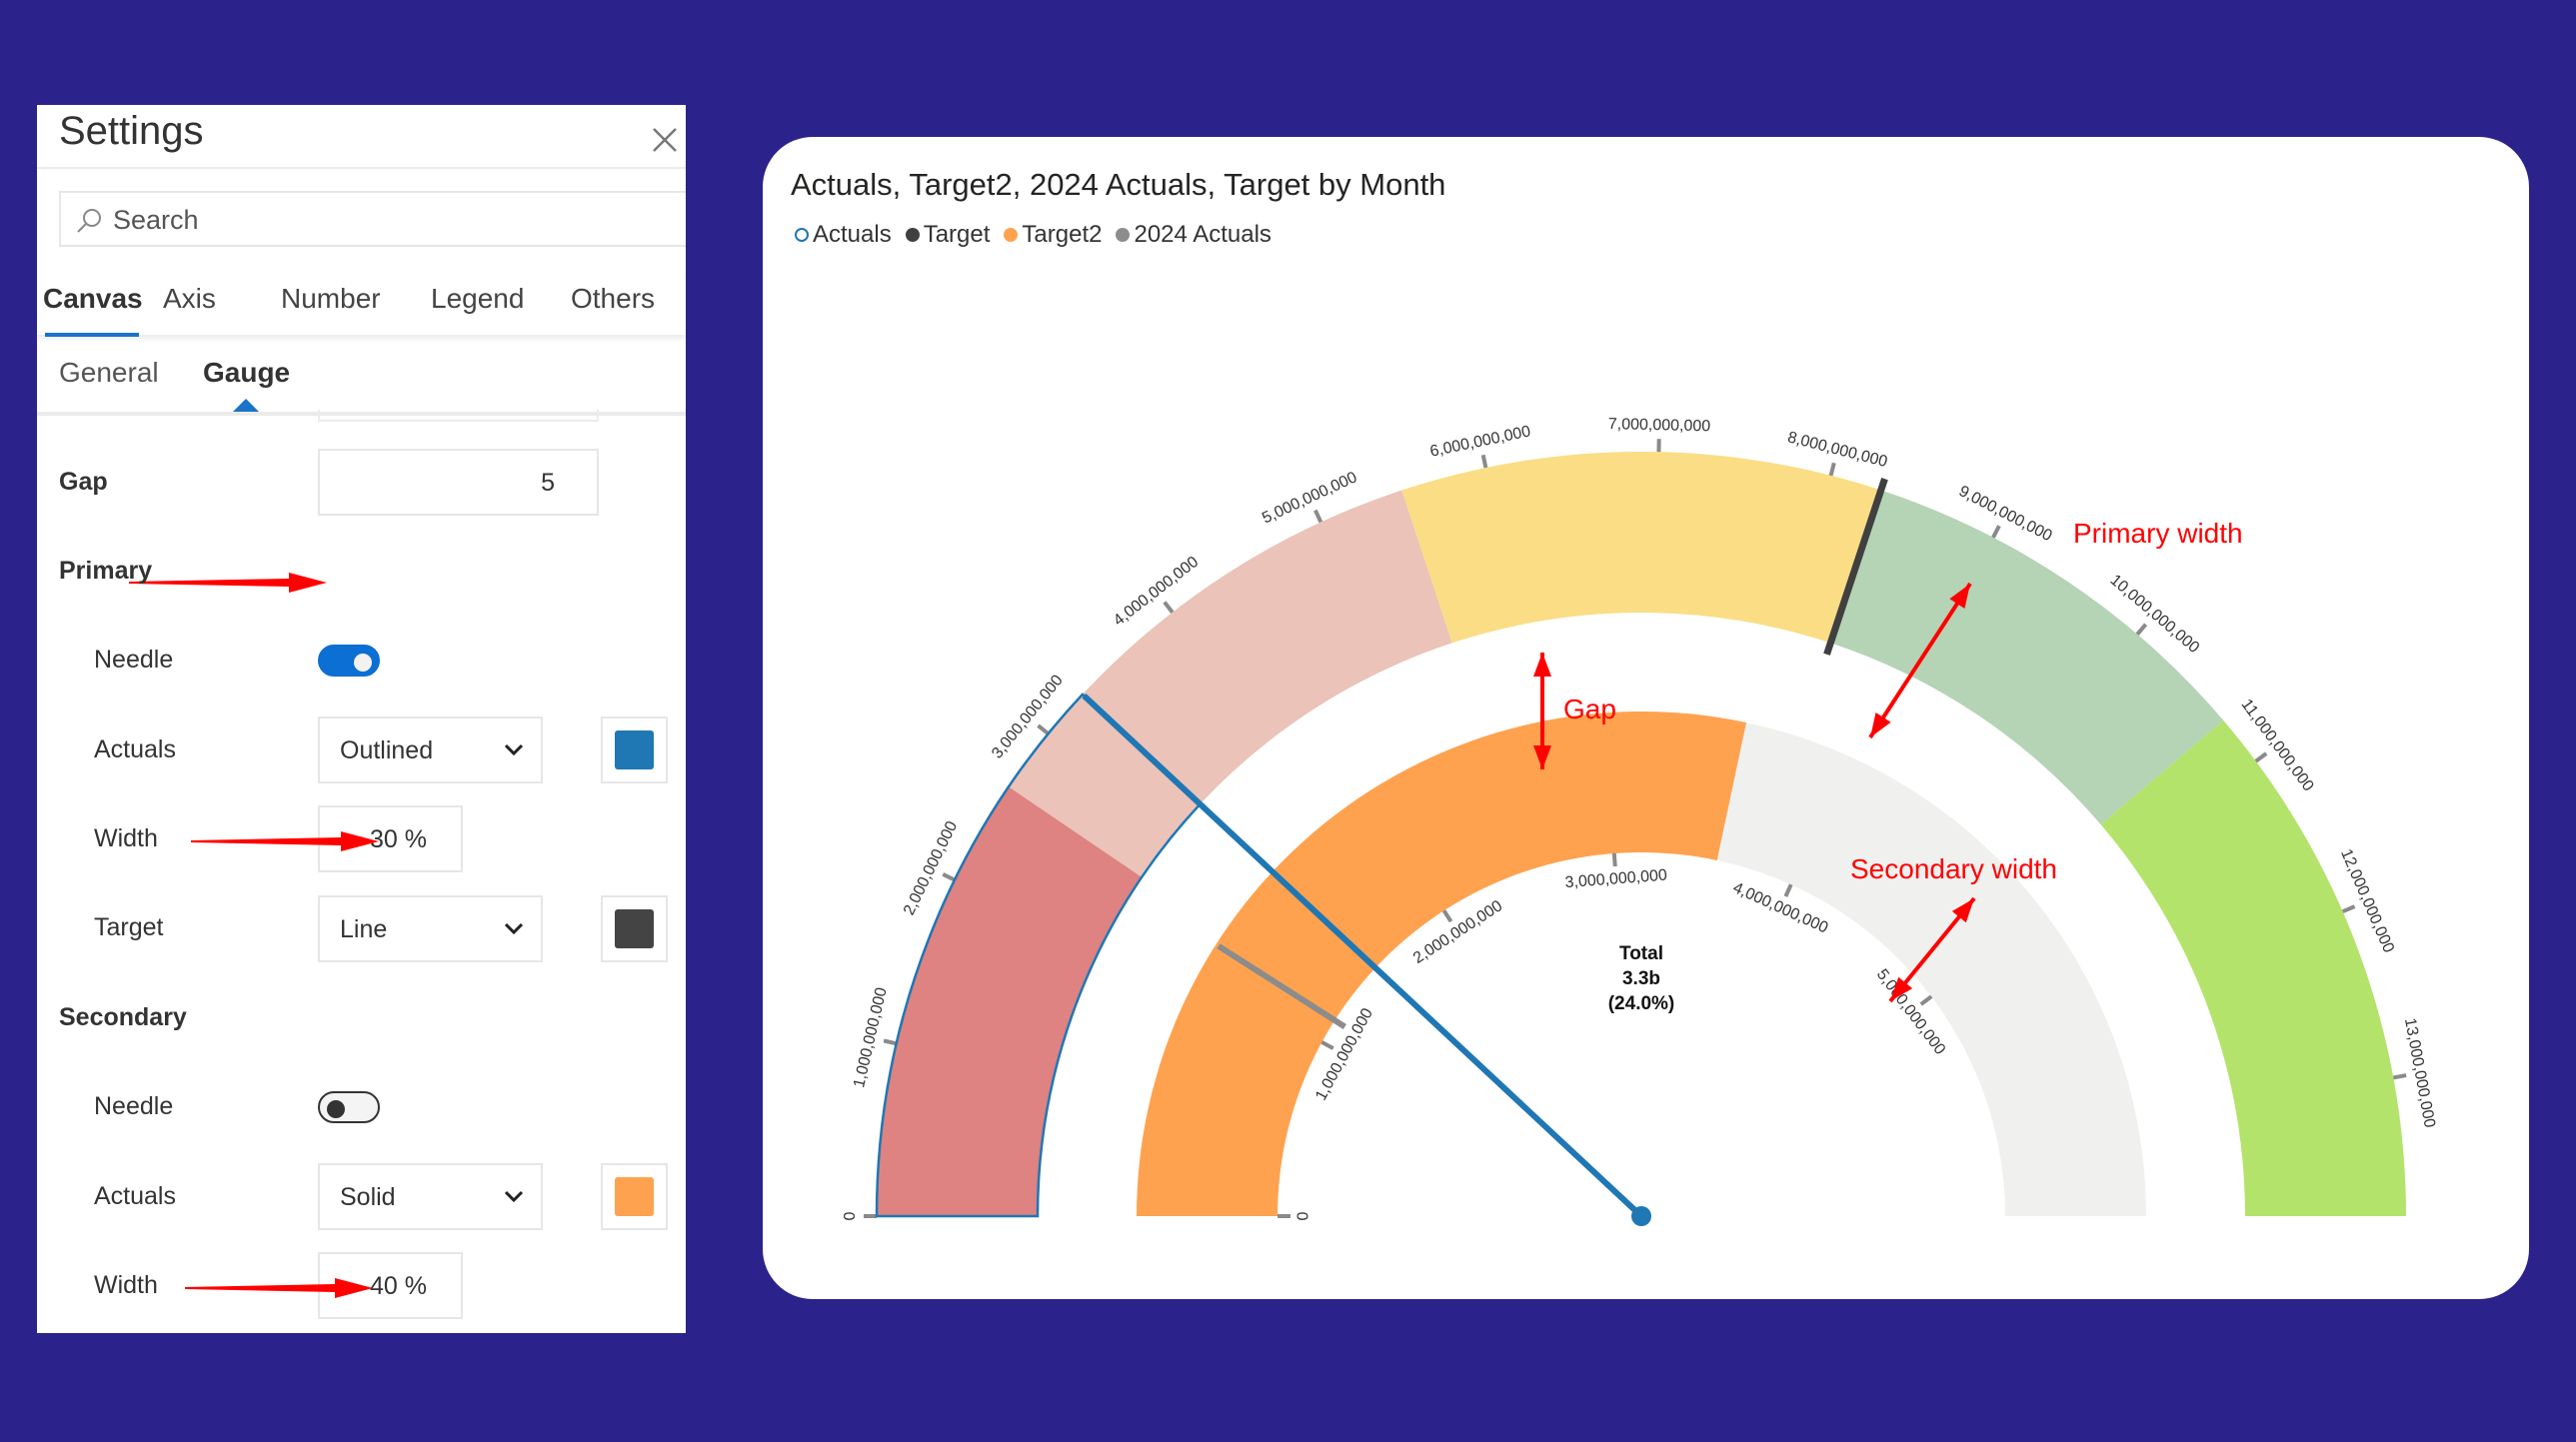  Describe the element at coordinates (1641, 1003) in the screenshot. I see `center-label-percent: (24.0%)` at that location.